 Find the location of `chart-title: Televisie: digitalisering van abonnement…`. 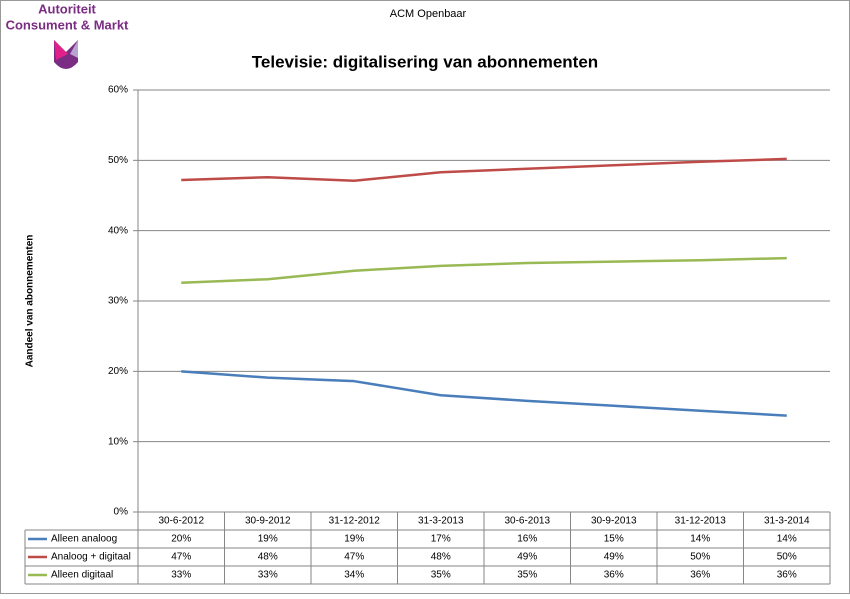

chart-title: Televisie: digitalisering van abonnement… is located at coordinates (425, 61).